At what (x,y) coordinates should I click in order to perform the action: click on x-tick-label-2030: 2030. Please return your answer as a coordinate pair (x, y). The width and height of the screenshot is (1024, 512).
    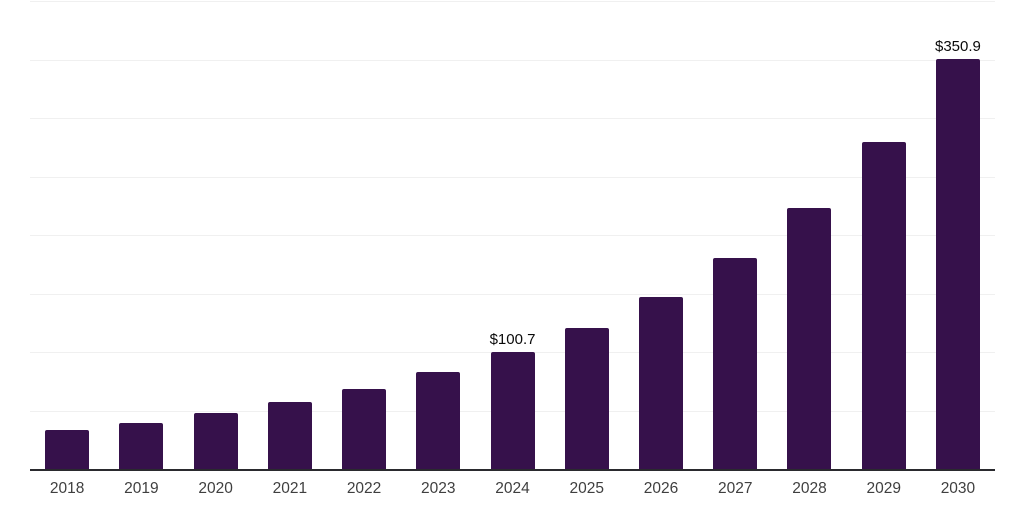
    Looking at the image, I should click on (958, 488).